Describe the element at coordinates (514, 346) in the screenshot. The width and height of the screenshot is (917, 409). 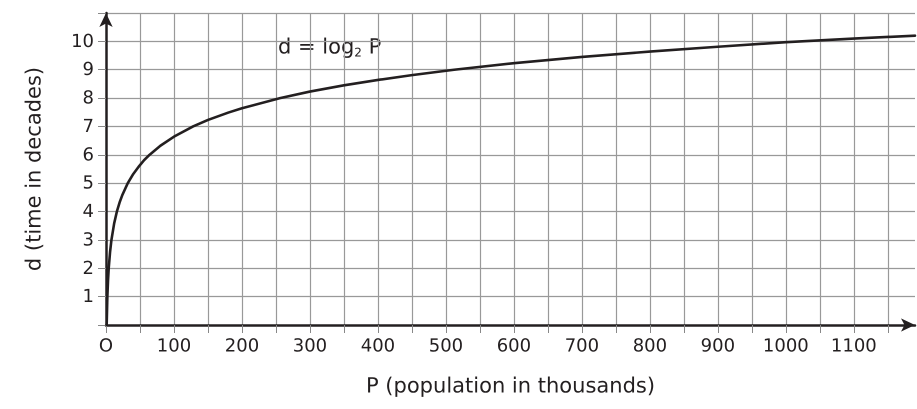
I see `x-tick-label: 600` at that location.